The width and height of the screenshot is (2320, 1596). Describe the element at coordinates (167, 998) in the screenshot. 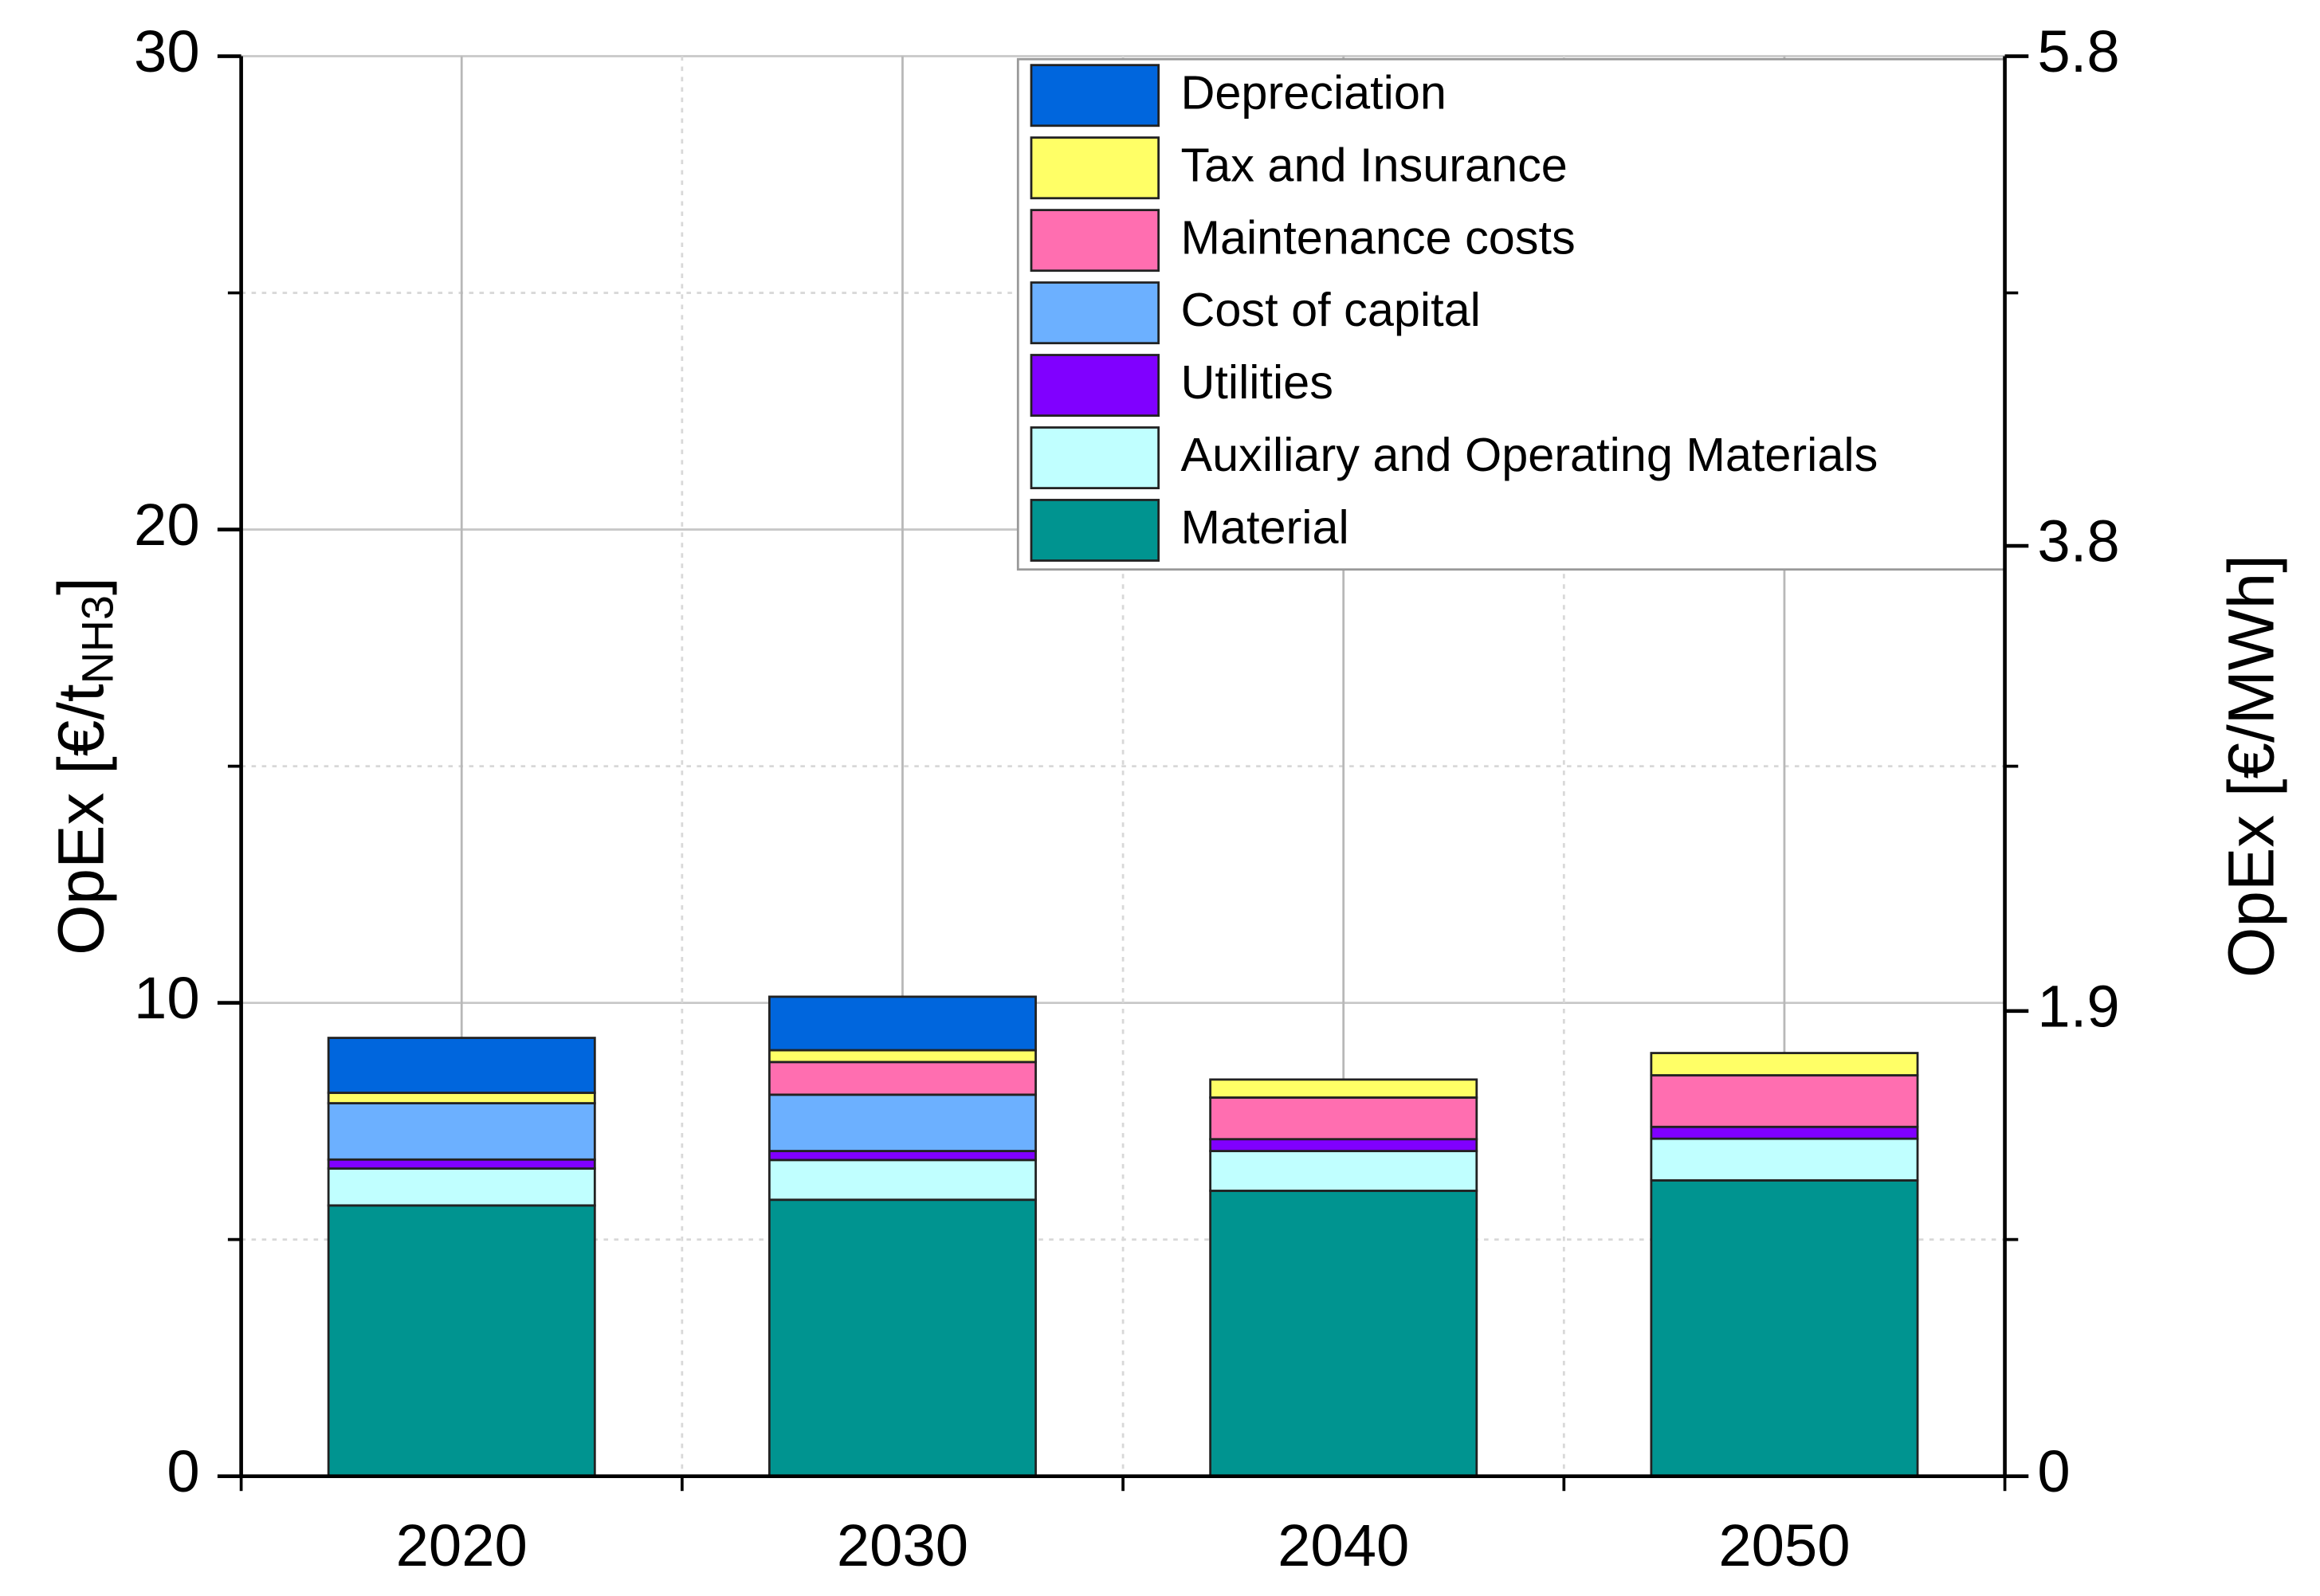

I see `y-tick-label: 10` at that location.